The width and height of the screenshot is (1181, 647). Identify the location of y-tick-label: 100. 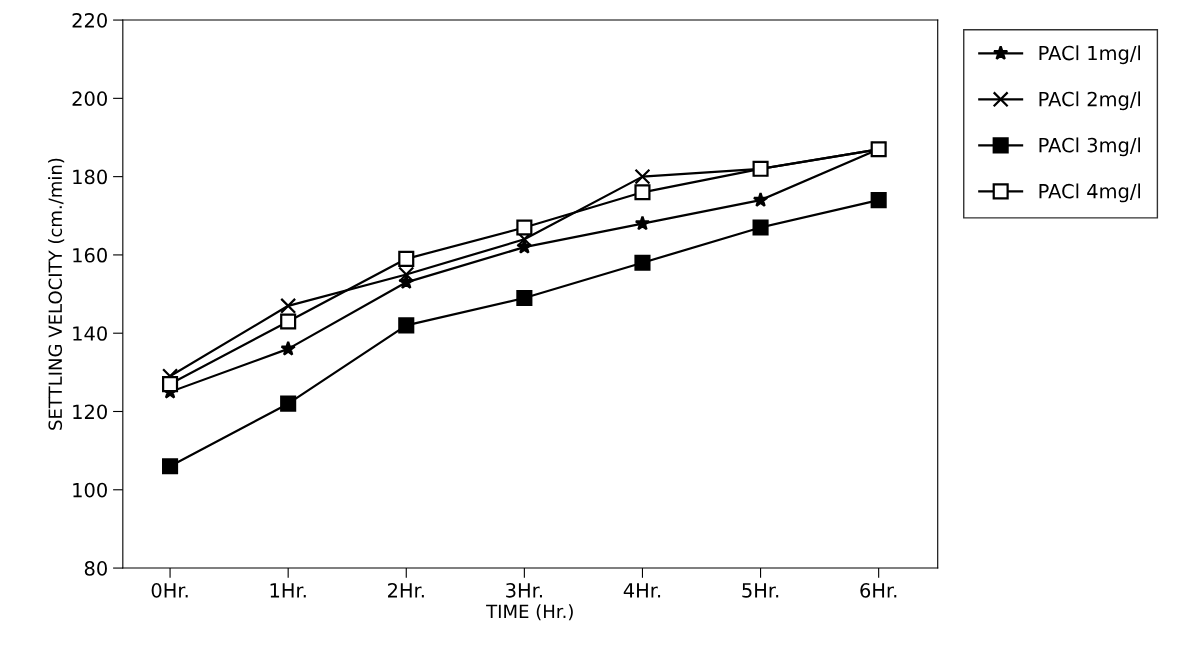
(90, 490).